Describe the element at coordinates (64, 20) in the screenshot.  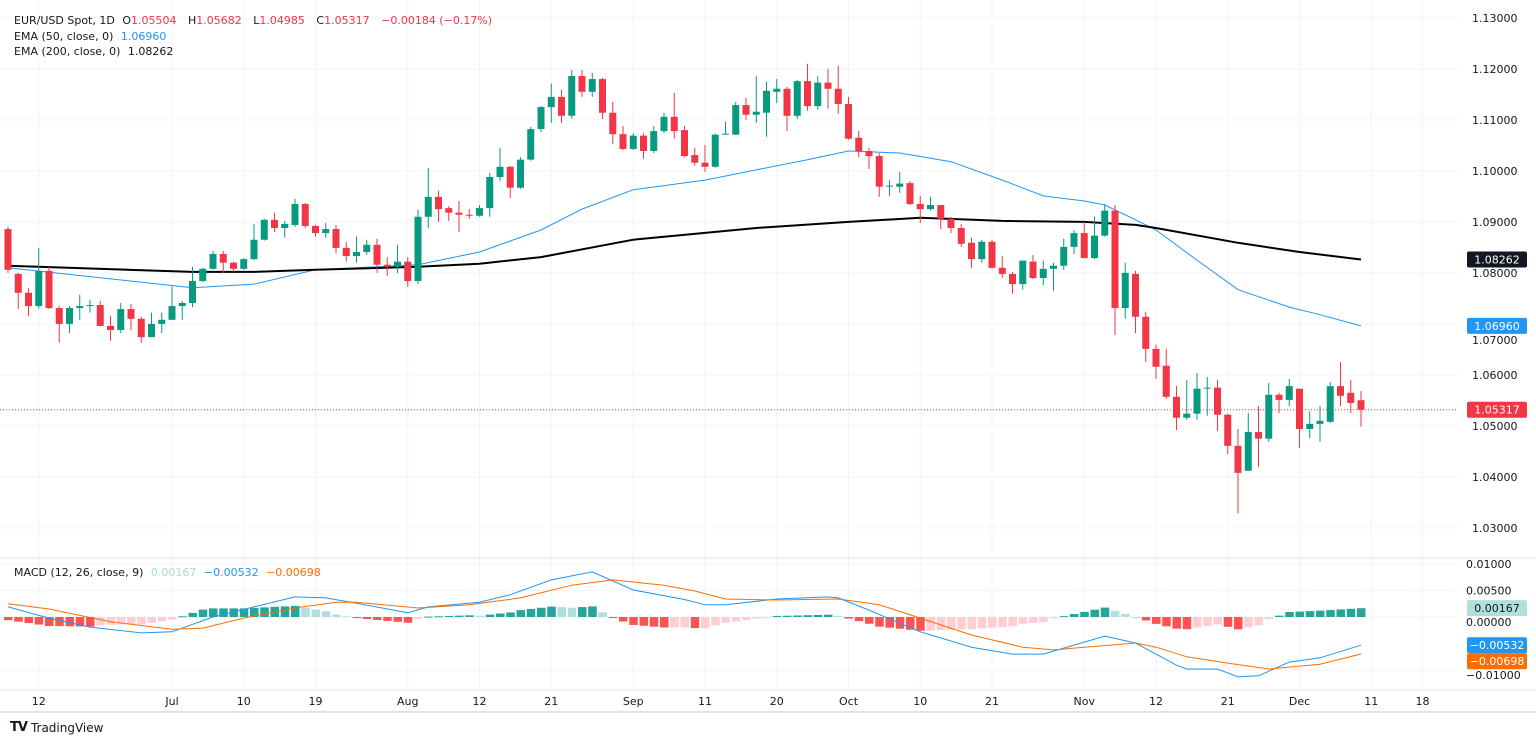
I see `symbol-title: EUR/USD Spot, 1D` at that location.